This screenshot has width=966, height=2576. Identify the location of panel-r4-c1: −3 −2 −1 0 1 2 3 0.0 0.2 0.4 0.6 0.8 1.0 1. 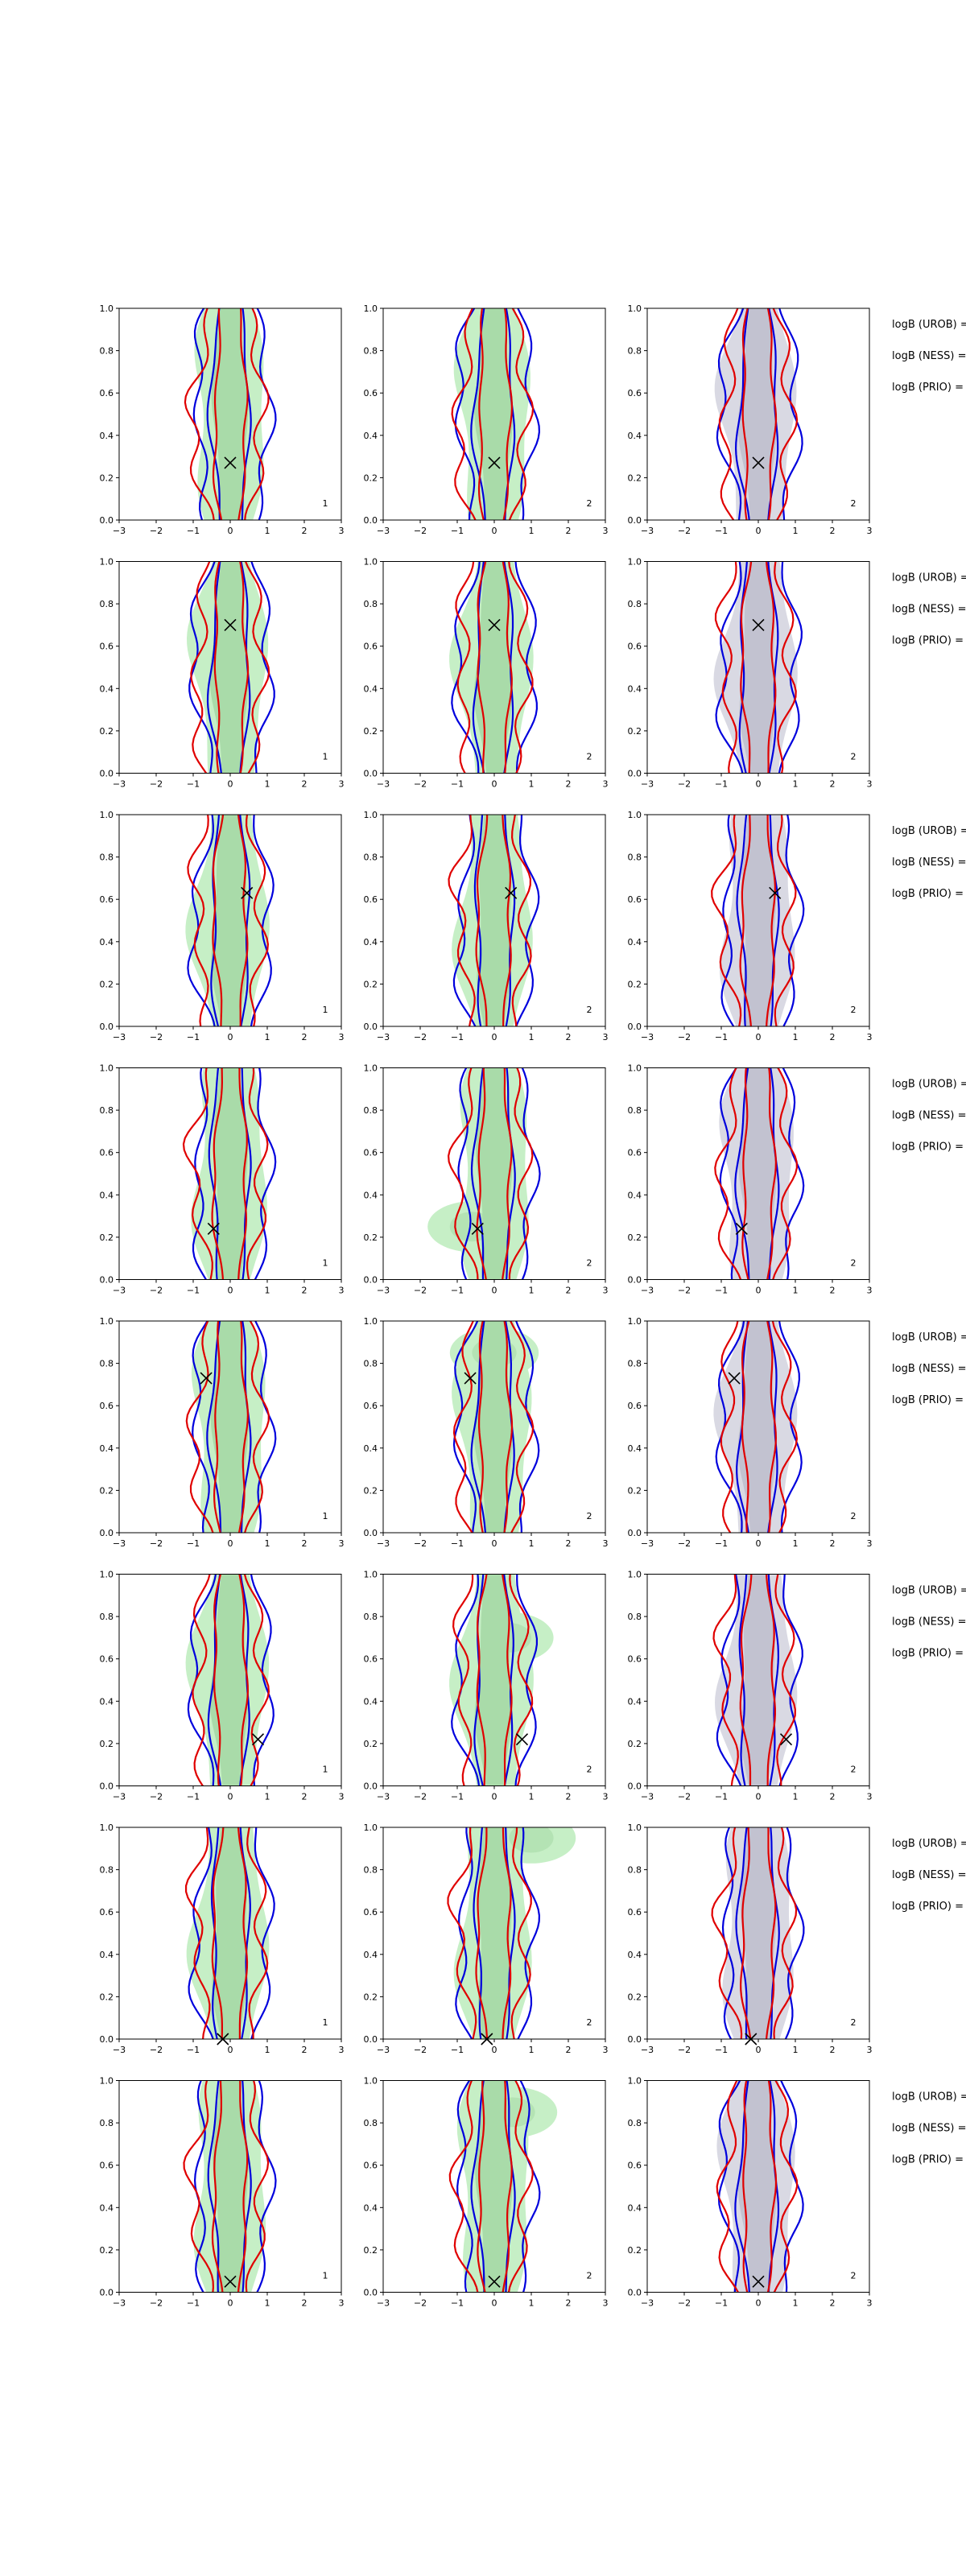
(222, 1179).